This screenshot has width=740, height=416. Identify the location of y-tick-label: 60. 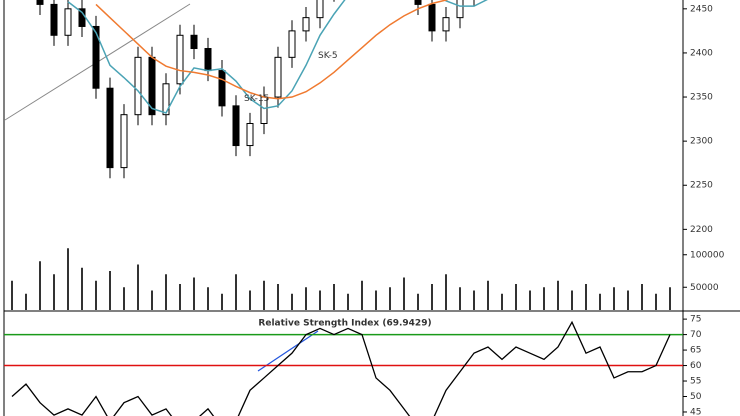
(696, 366).